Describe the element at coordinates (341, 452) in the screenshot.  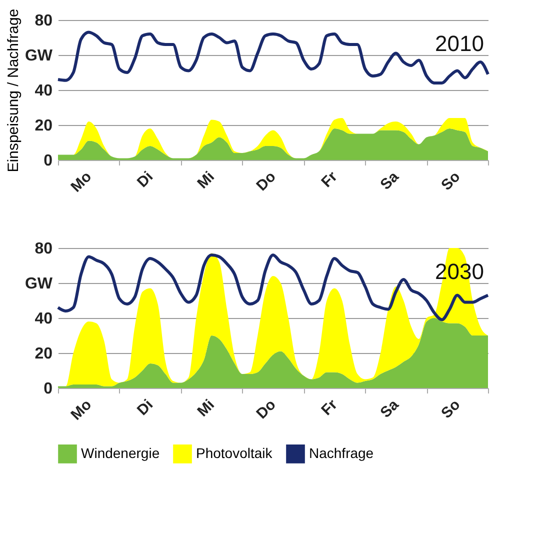
I see `legend-label: Nachfrage` at that location.